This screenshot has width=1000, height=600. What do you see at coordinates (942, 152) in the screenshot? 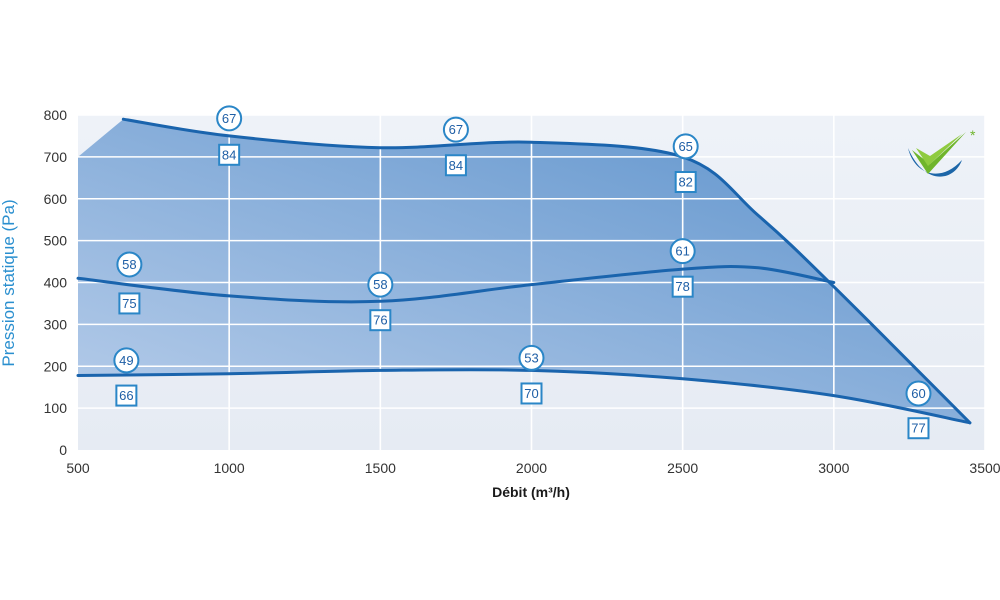
I see `certification-check-logo-icon: *` at bounding box center [942, 152].